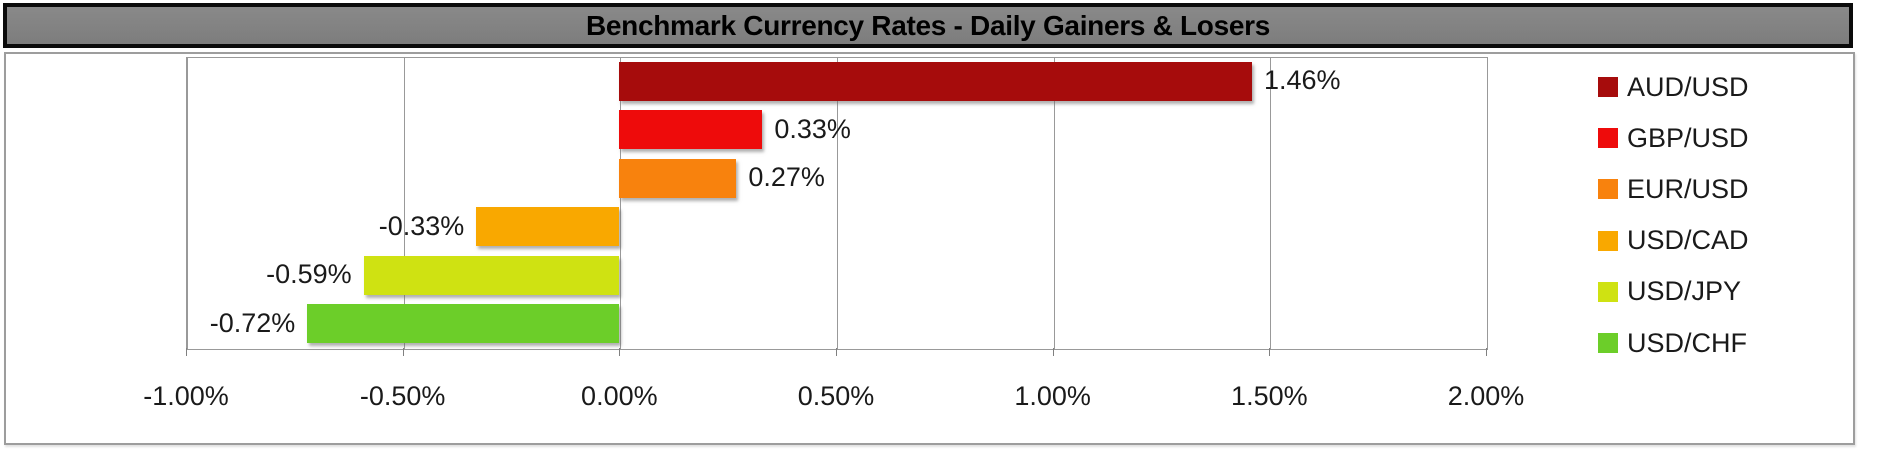 This screenshot has width=1877, height=457. I want to click on legend-item-aud-usd: AUD/USD, so click(1673, 87).